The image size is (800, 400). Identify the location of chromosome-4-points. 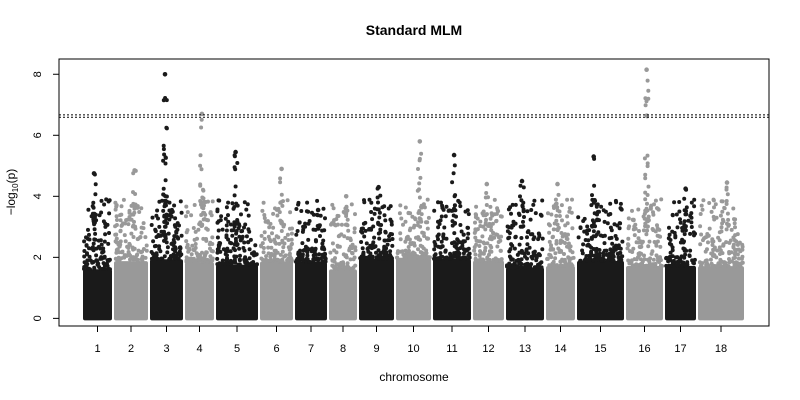
(199, 216).